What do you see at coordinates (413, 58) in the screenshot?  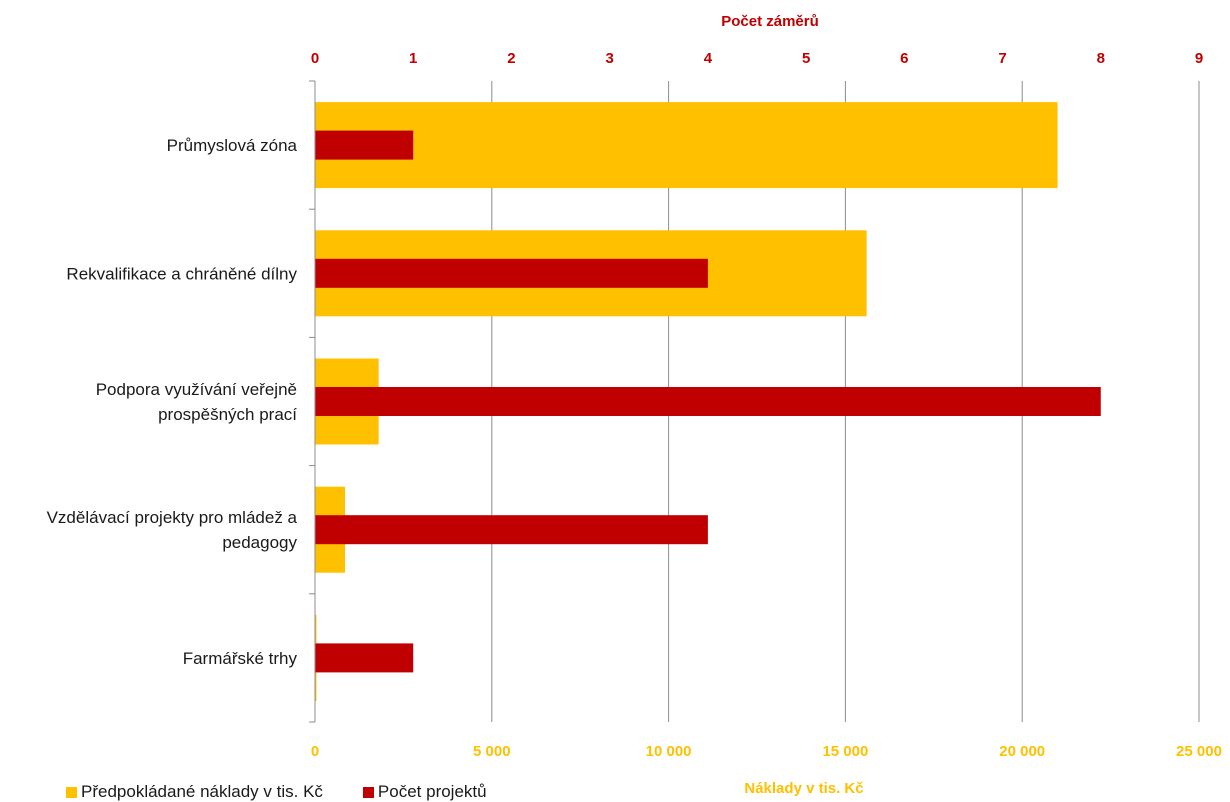 I see `top-tick-label: 1` at bounding box center [413, 58].